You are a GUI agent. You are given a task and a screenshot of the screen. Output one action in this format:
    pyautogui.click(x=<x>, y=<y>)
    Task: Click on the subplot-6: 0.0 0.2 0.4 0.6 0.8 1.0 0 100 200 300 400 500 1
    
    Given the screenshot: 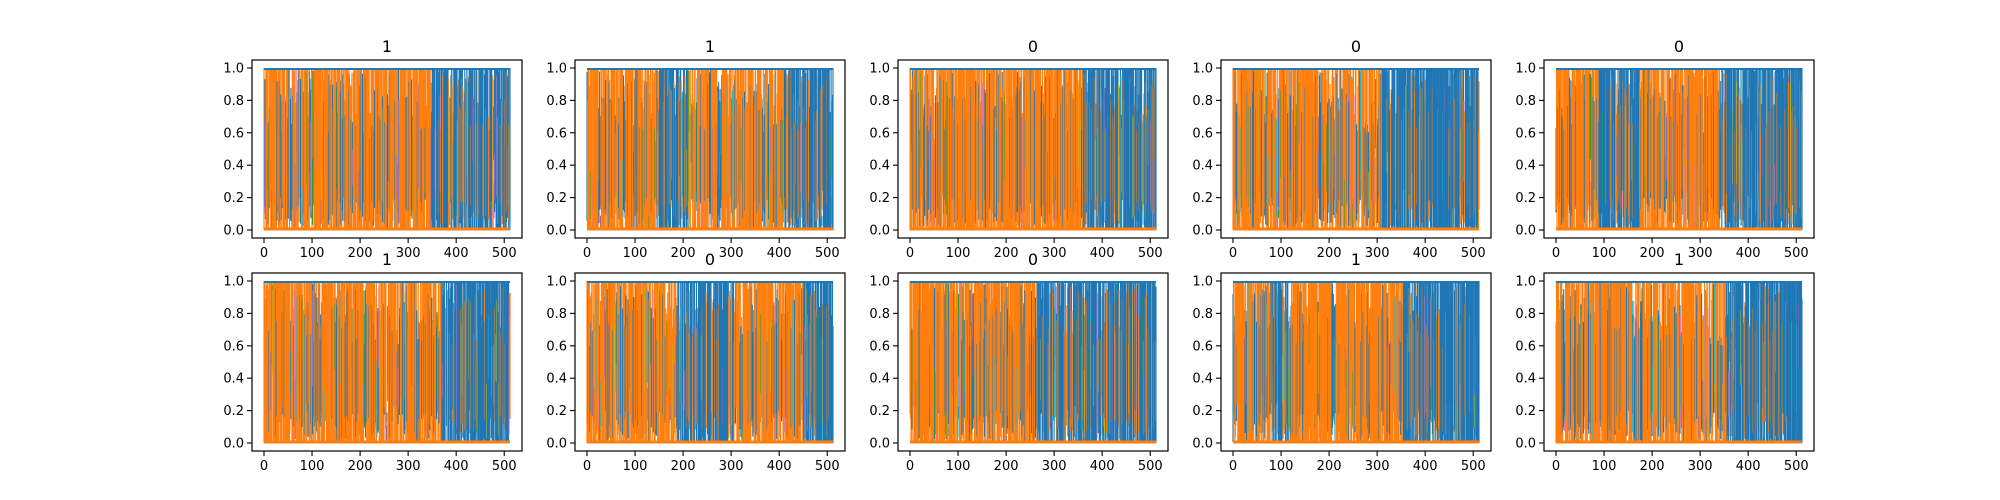 What is the action you would take?
    pyautogui.click(x=373, y=362)
    